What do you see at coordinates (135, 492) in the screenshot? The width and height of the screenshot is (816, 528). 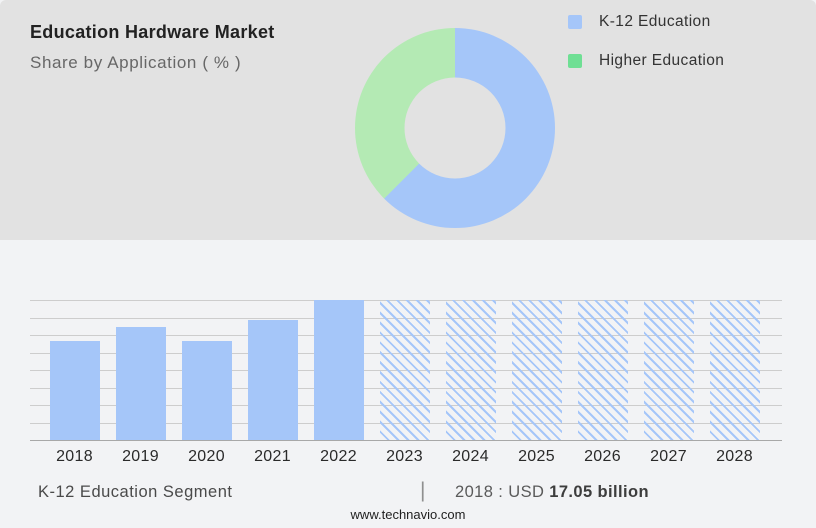 I see `segment-label: K-12 Education Segment` at bounding box center [135, 492].